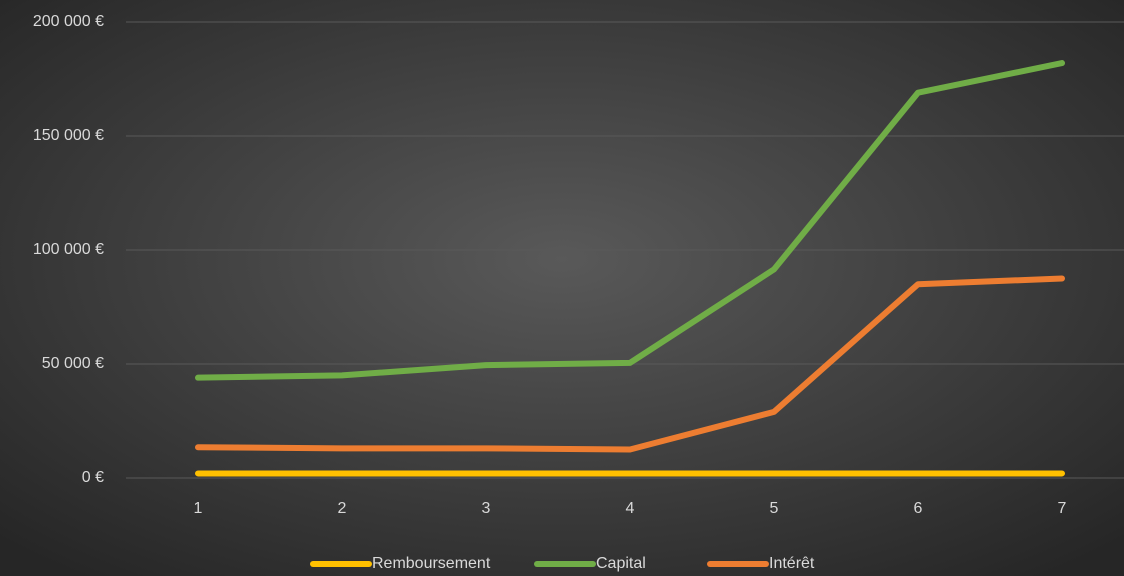 The height and width of the screenshot is (576, 1124). I want to click on legend-label: Remboursement, so click(431, 563).